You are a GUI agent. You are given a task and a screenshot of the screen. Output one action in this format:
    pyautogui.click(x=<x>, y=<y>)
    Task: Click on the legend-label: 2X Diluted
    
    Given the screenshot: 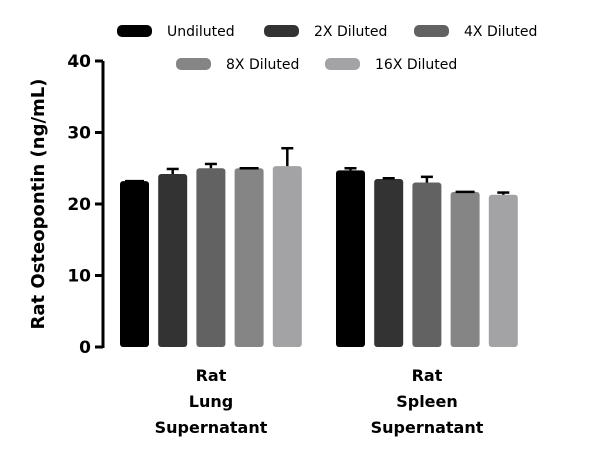 What is the action you would take?
    pyautogui.click(x=350, y=32)
    